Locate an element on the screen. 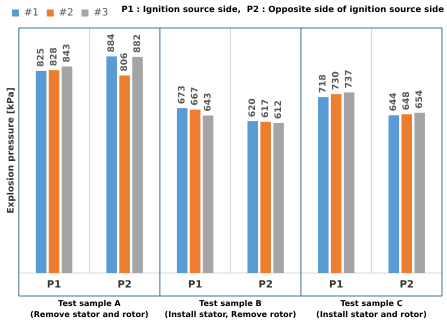 The width and height of the screenshot is (447, 327). data-label: 882 is located at coordinates (137, 43).